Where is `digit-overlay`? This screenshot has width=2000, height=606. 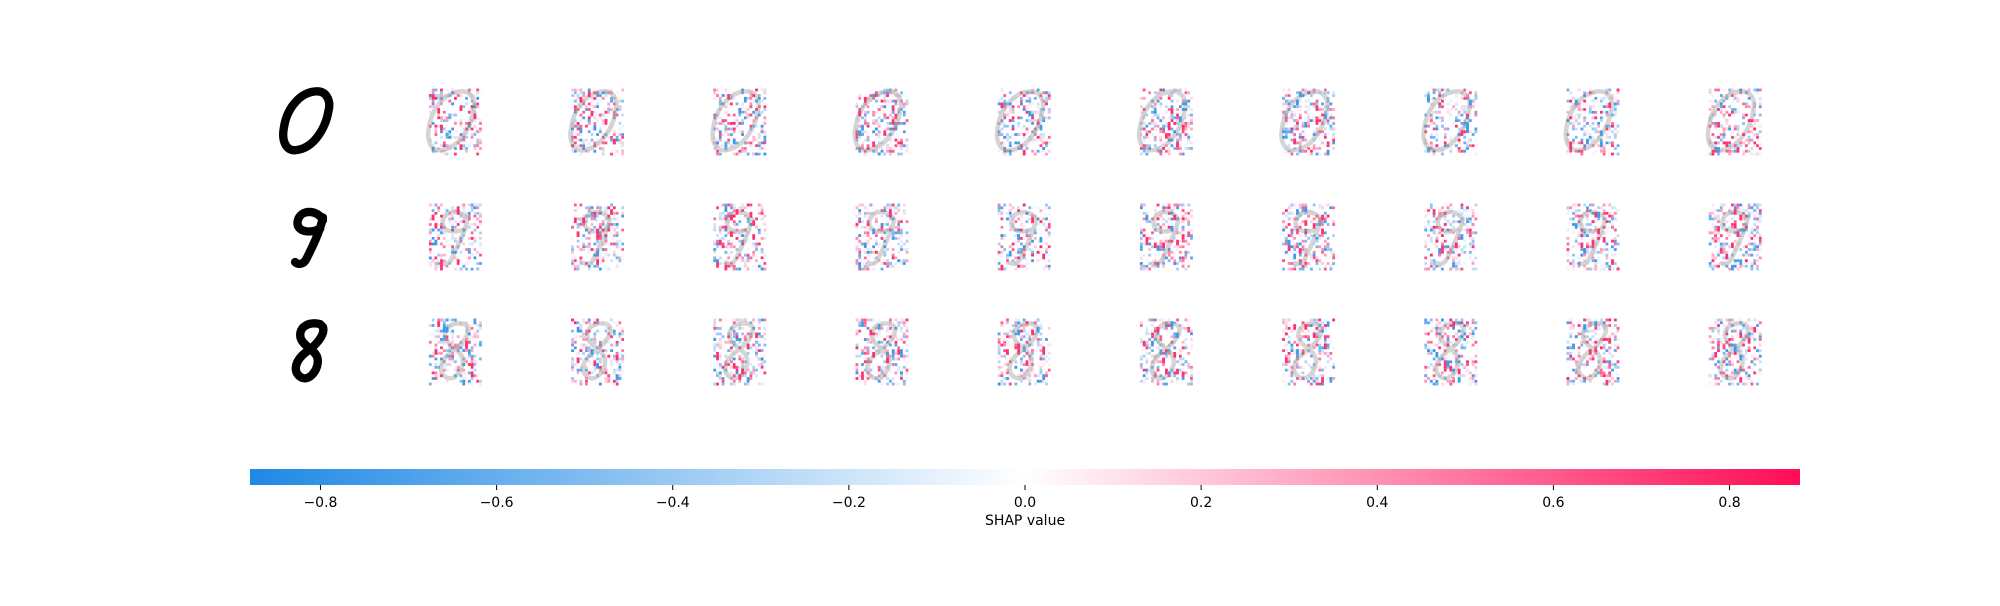
digit-overlay is located at coordinates (1449, 238).